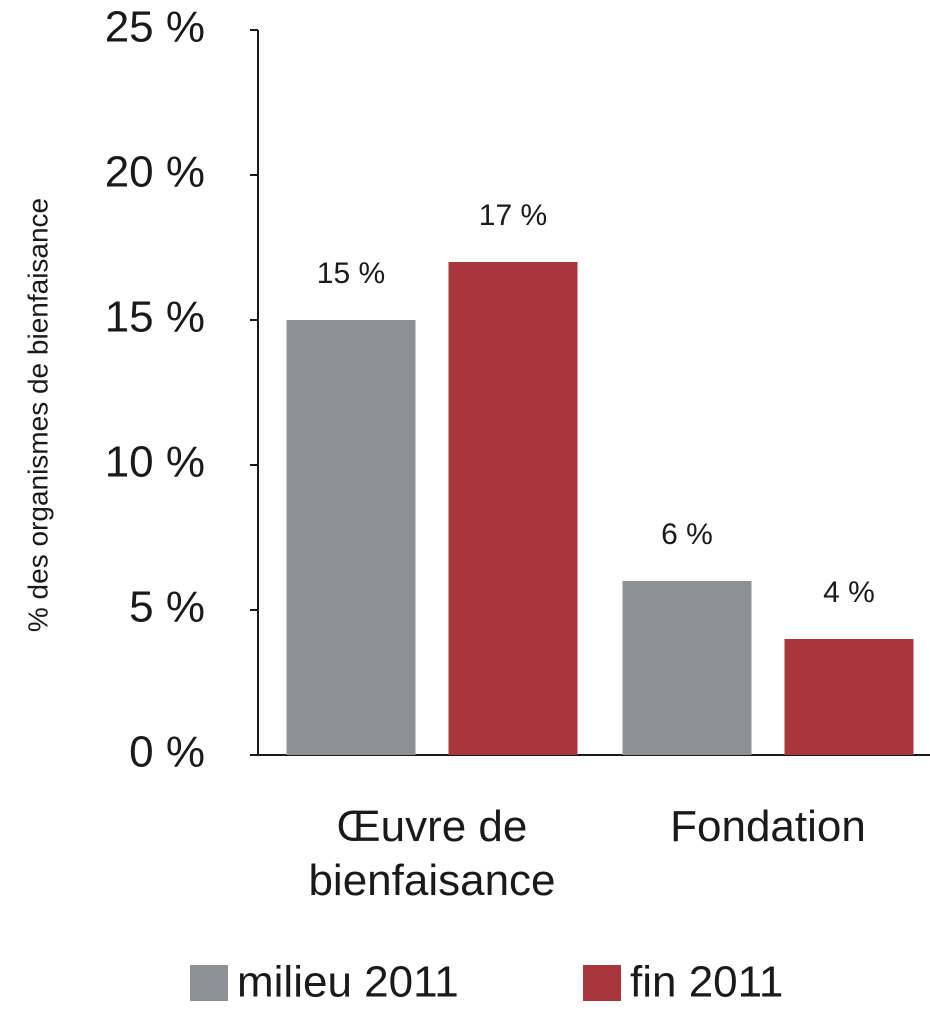 The height and width of the screenshot is (1011, 930). I want to click on x-tick-label: Œuvre de bienfaisance, so click(432, 853).